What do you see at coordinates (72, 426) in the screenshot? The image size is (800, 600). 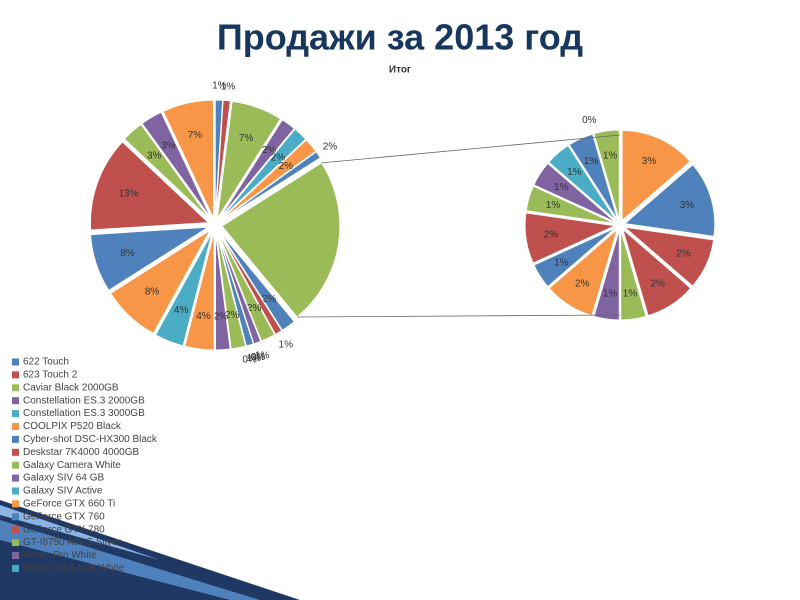 I see `legend-label: COOLPIX P520 Black` at bounding box center [72, 426].